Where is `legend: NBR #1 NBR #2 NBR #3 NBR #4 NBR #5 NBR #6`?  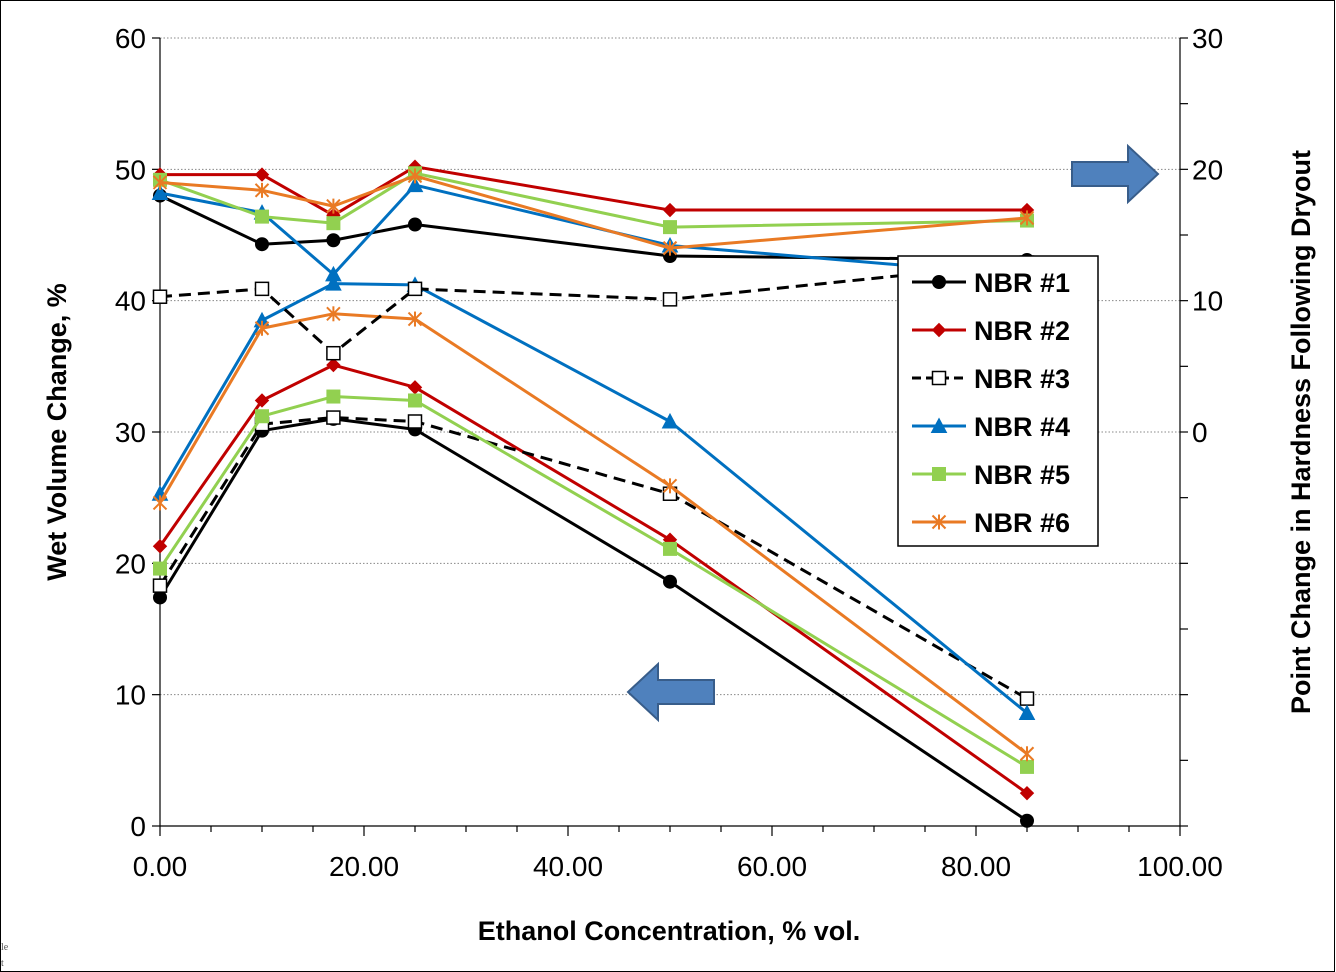 legend: NBR #1 NBR #2 NBR #3 NBR #4 NBR #5 NBR #6 is located at coordinates (998, 401).